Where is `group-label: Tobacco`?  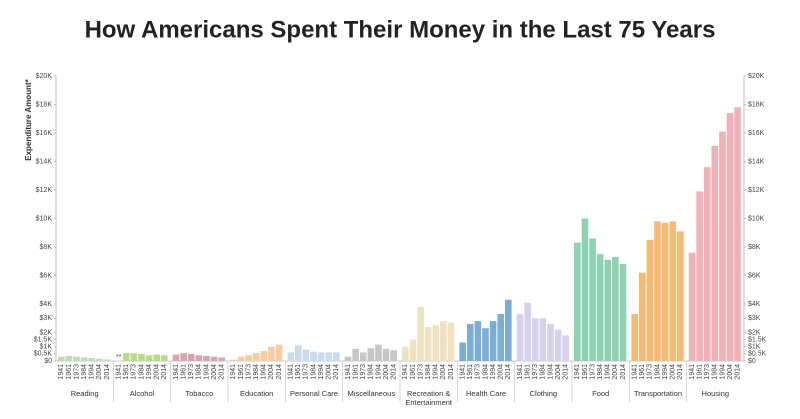 group-label: Tobacco is located at coordinates (199, 393).